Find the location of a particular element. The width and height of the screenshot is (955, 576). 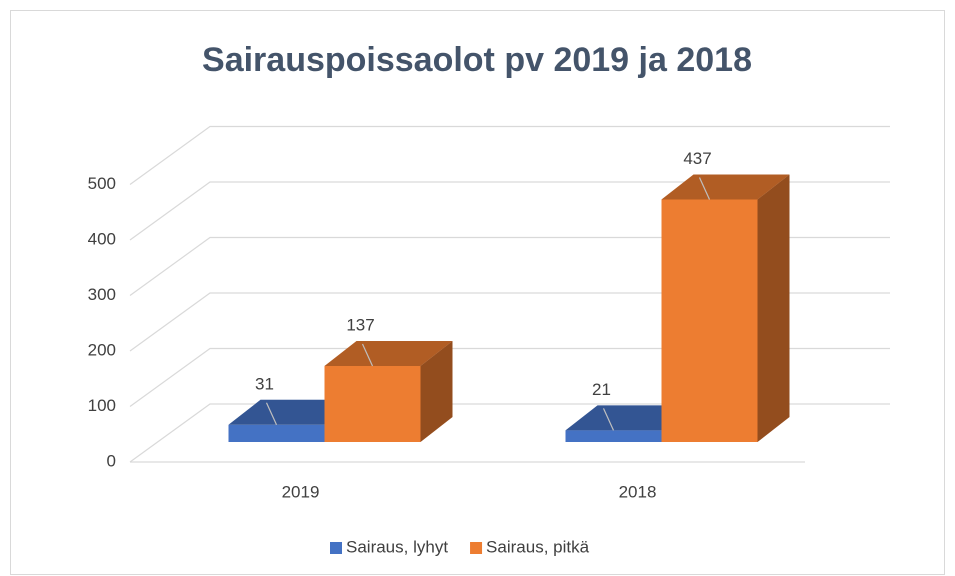

data-label: 21 is located at coordinates (601, 389).